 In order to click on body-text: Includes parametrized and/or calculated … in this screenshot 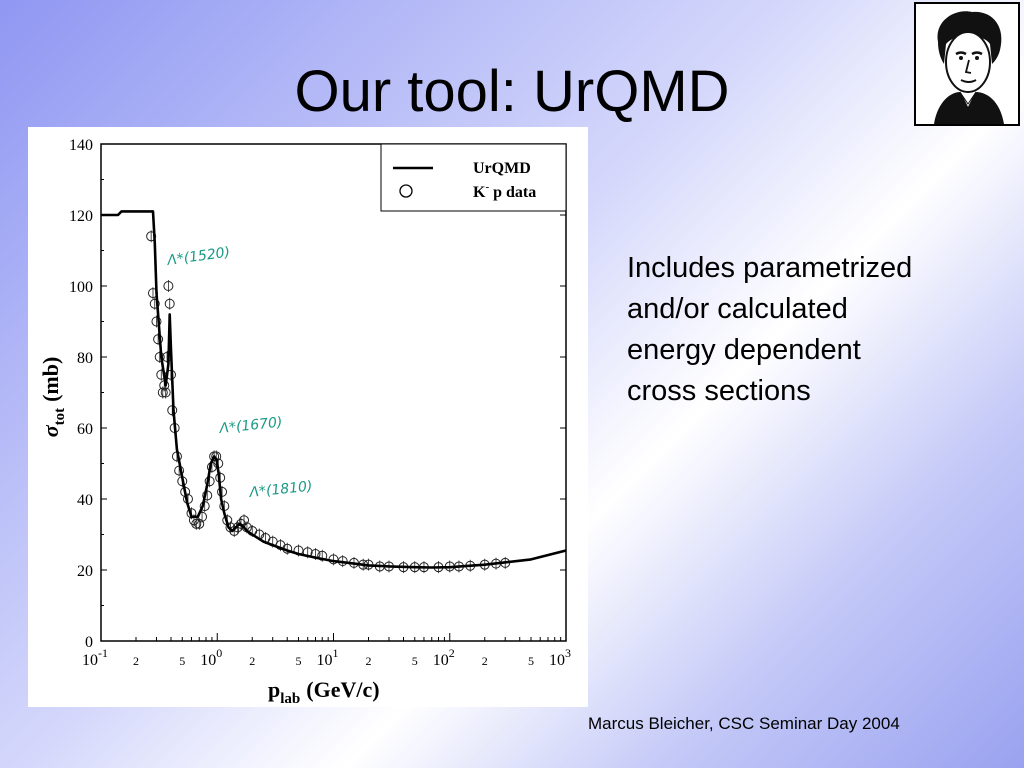, I will do `click(817, 330)`.